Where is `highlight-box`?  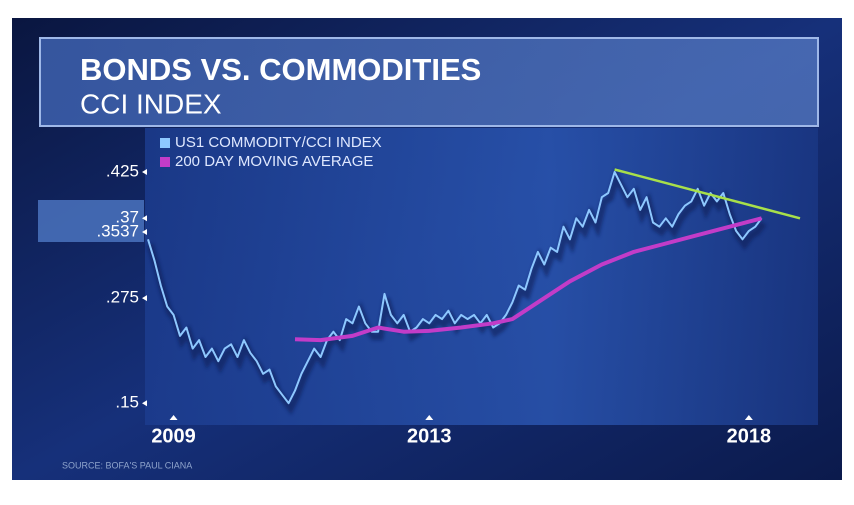
highlight-box is located at coordinates (91, 221).